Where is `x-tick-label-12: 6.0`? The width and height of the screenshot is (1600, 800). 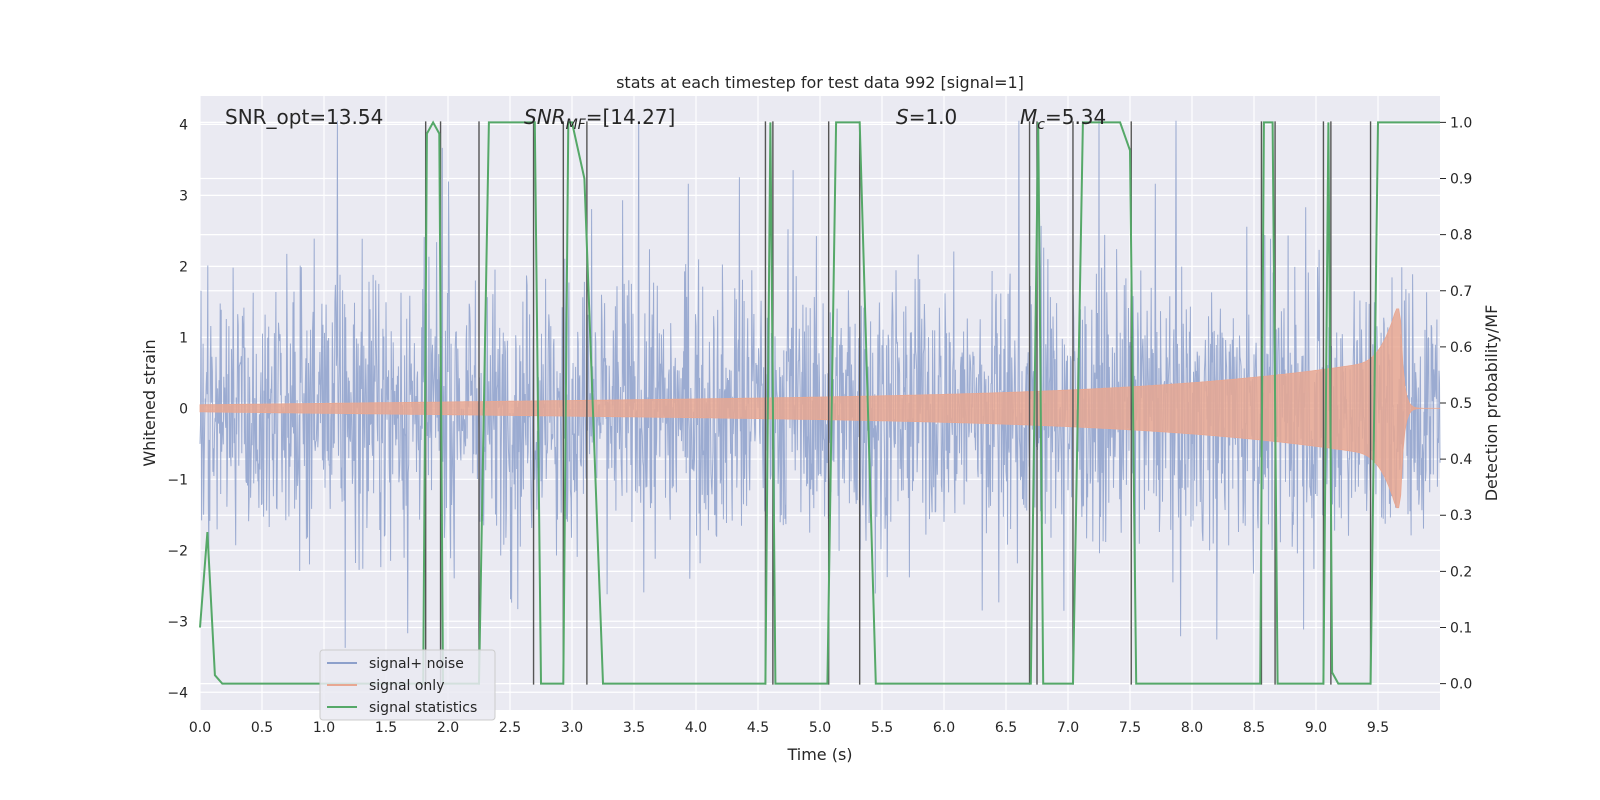 x-tick-label-12: 6.0 is located at coordinates (944, 728).